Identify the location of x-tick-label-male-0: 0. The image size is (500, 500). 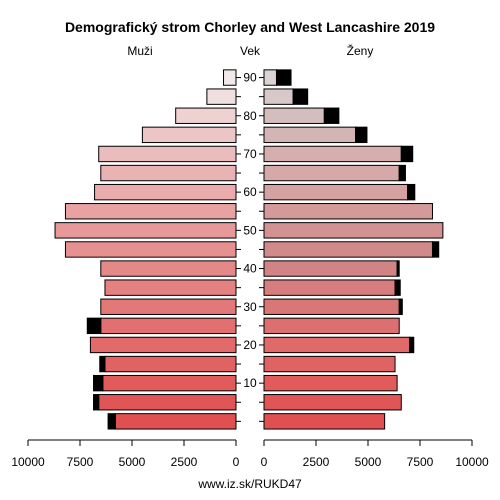
(236, 462).